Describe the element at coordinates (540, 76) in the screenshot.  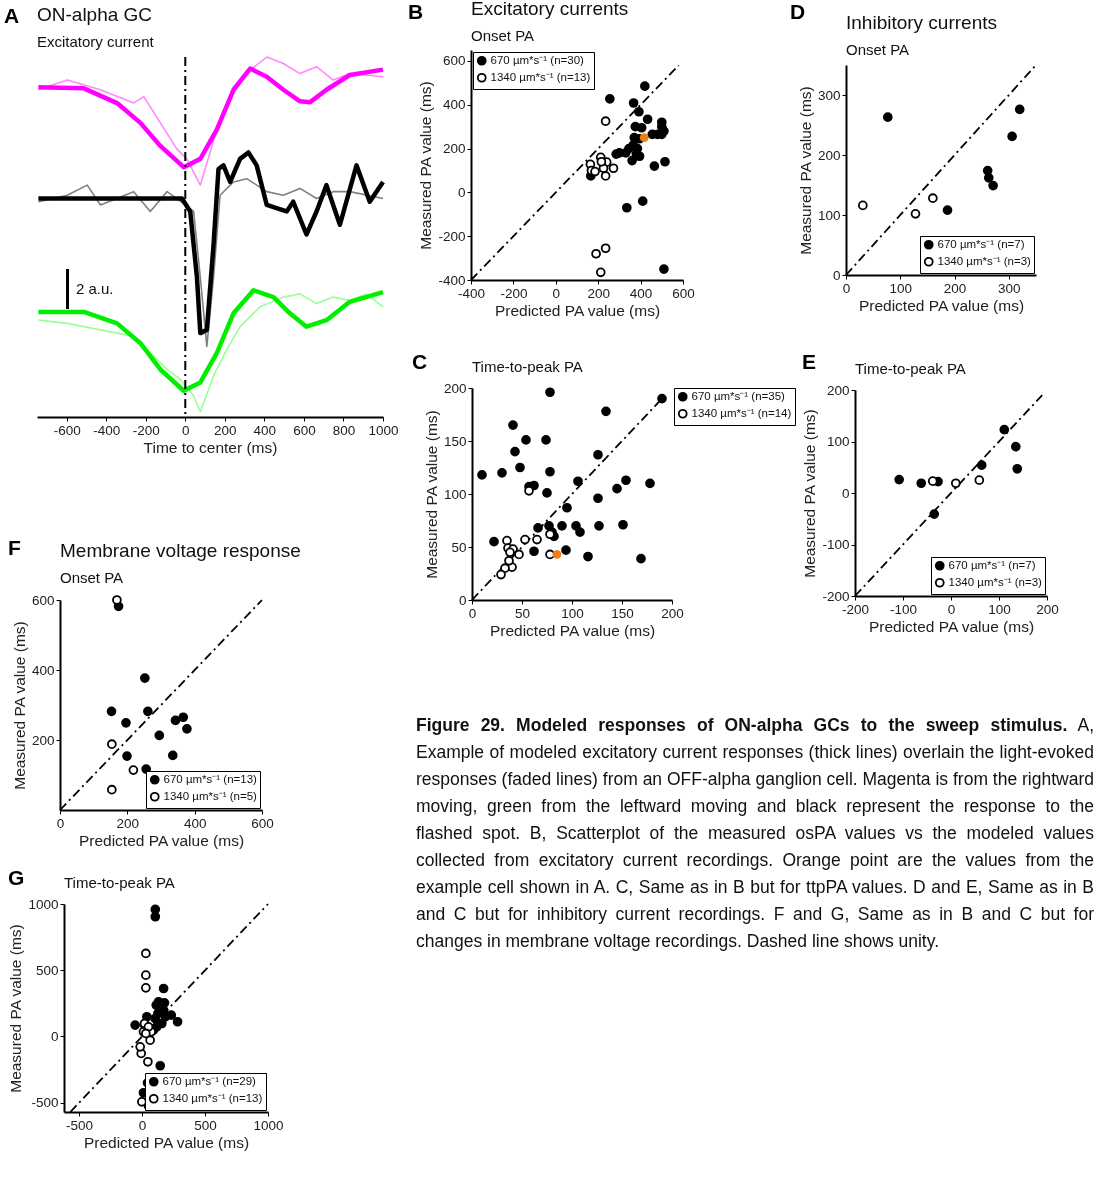
I see `legend-label: 1340 µm*s⁻¹ (n=13)` at that location.